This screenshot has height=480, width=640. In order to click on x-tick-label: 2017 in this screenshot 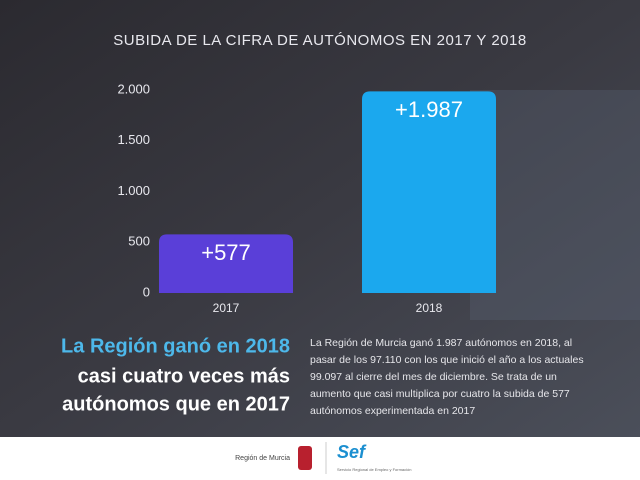, I will do `click(226, 308)`.